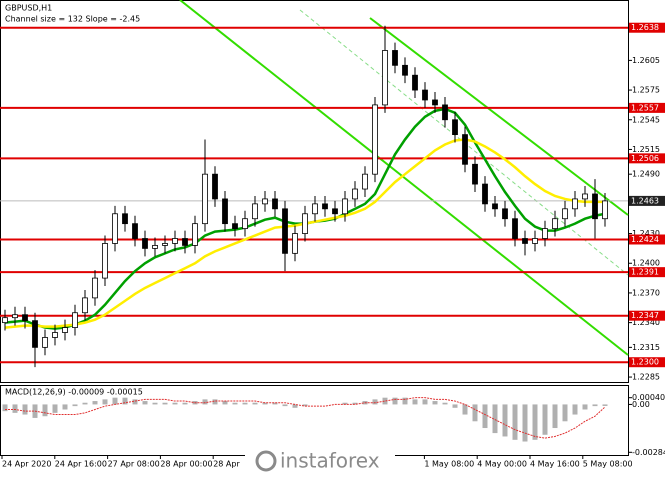  I want to click on macd-signal, so click(305, 418).